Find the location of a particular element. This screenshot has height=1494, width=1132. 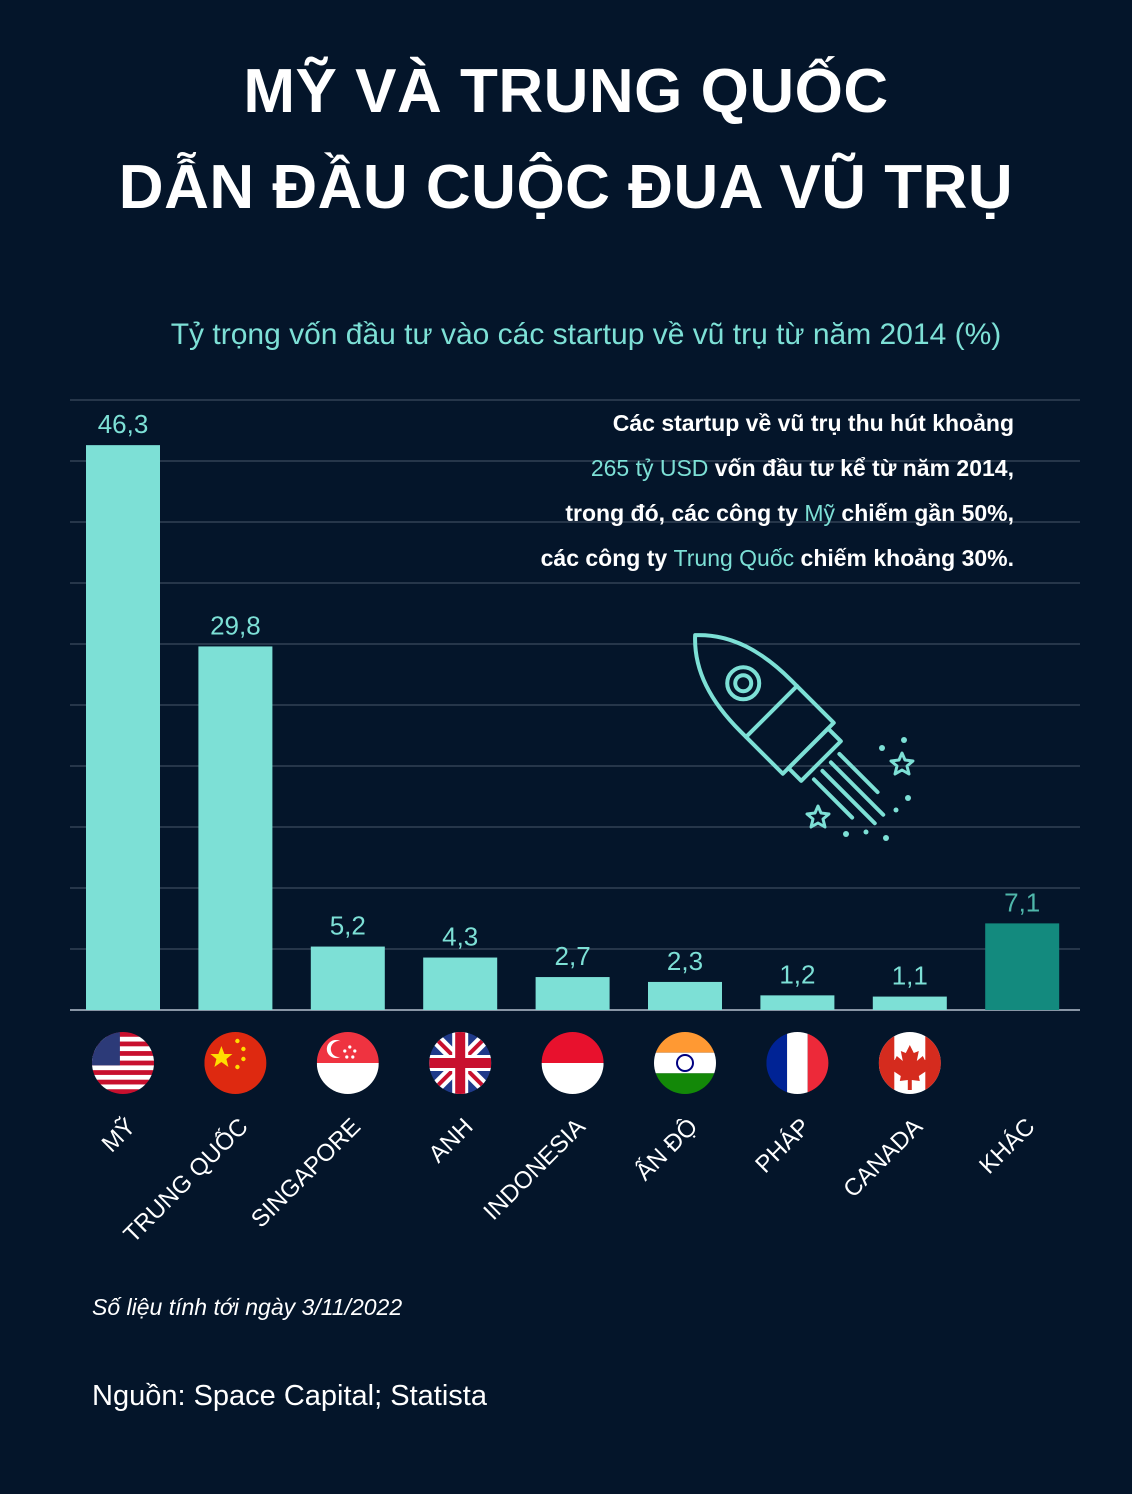

bar-value-label: 2,7 is located at coordinates (573, 956).